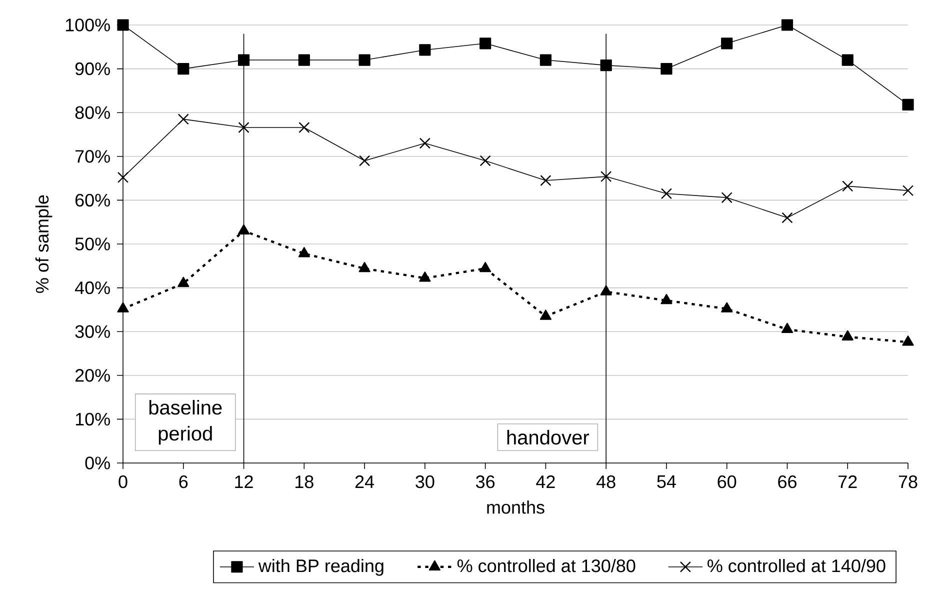  I want to click on x-tick-label: 42, so click(545, 481).